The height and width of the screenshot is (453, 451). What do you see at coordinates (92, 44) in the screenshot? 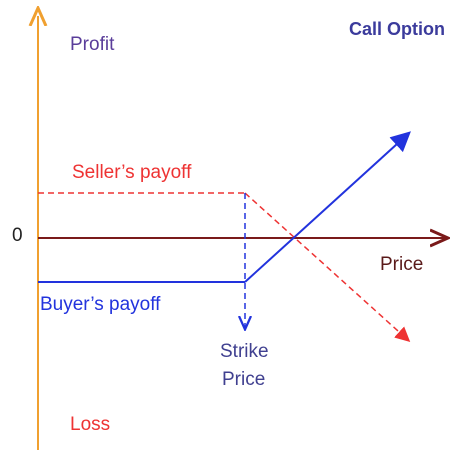
I see `profit-label: Profit` at bounding box center [92, 44].